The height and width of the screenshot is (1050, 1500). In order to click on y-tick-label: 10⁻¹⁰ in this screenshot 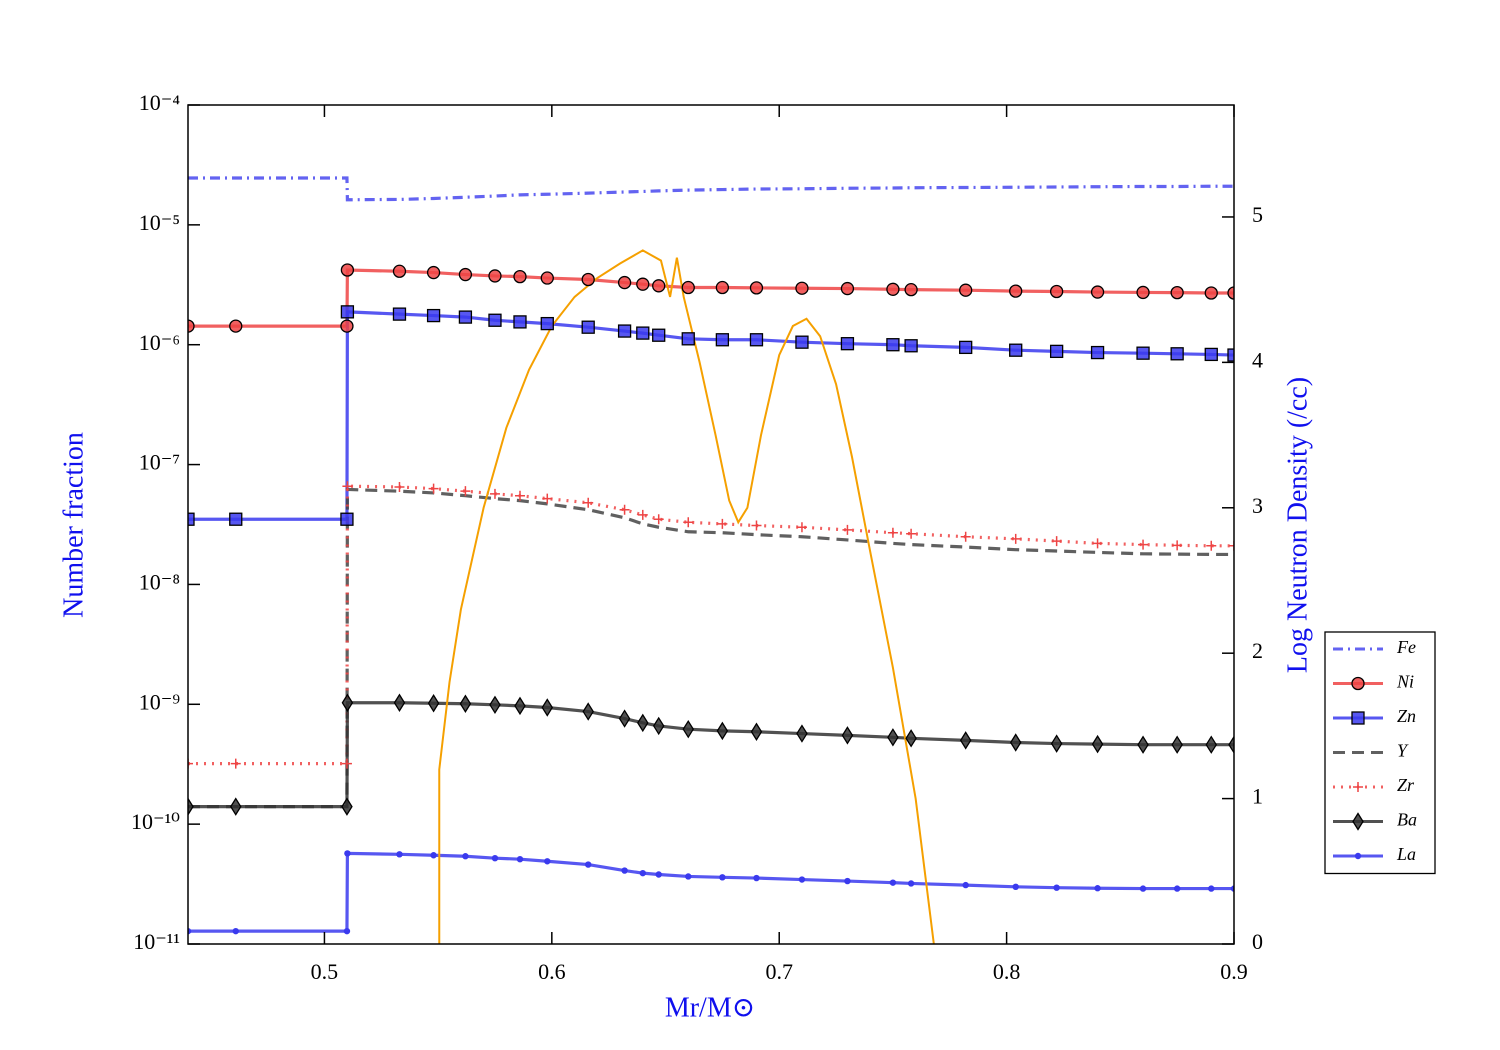, I will do `click(155, 821)`.